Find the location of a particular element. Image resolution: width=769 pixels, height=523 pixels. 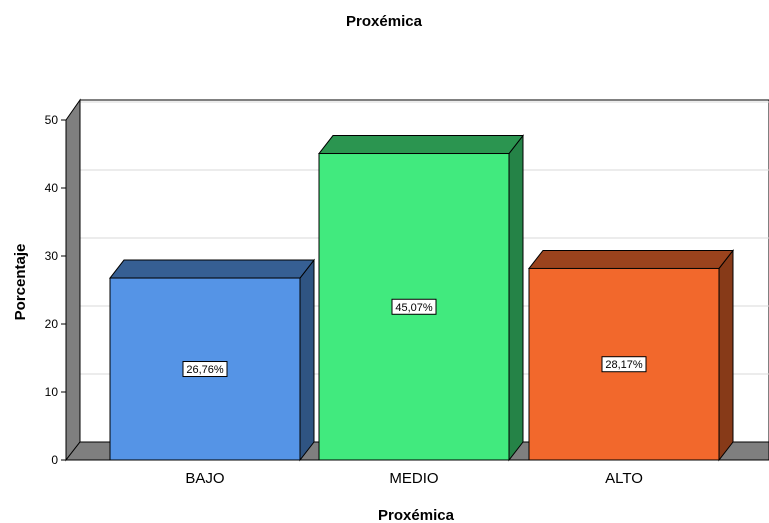

y-tick-label: 40 is located at coordinates (52, 188).